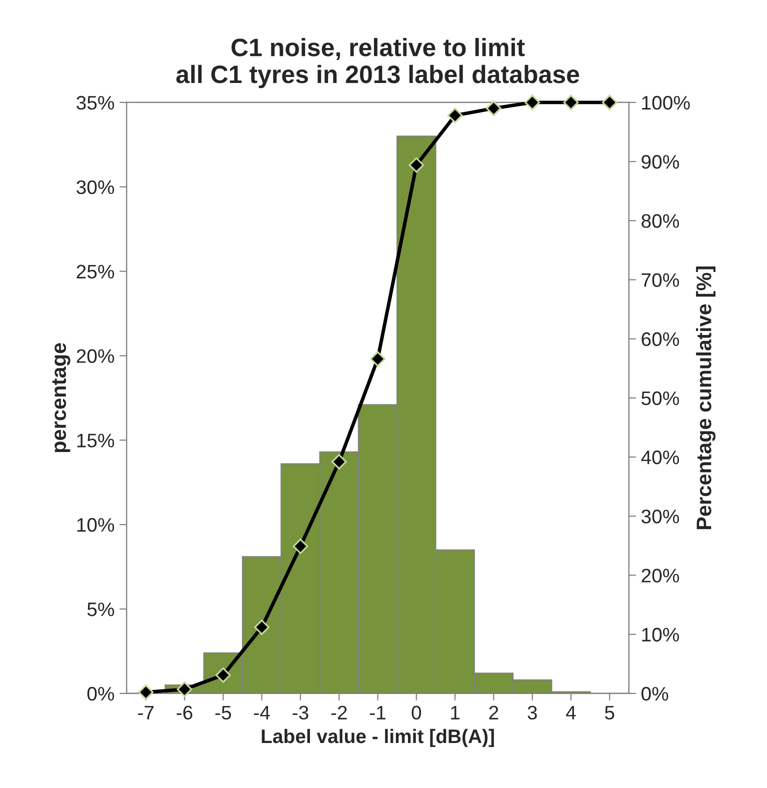 This screenshot has height=788, width=767. Describe the element at coordinates (493, 713) in the screenshot. I see `x-tick-label: 2` at that location.